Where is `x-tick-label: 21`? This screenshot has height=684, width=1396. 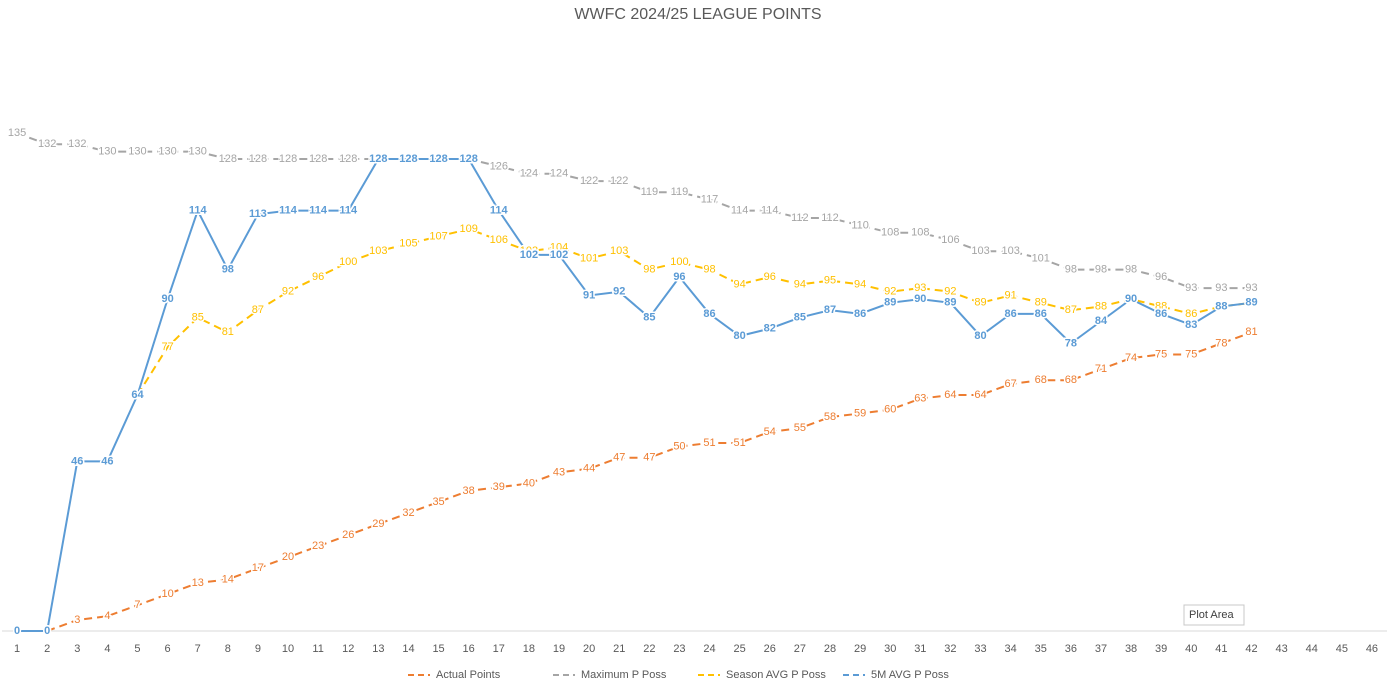 x-tick-label: 21 is located at coordinates (619, 649).